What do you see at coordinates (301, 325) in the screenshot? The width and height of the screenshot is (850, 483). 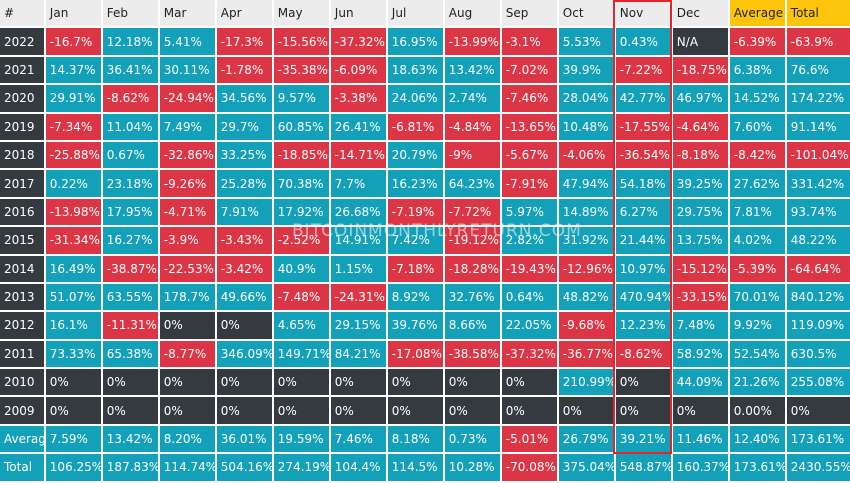 I see `cell-may: 4.65%` at bounding box center [301, 325].